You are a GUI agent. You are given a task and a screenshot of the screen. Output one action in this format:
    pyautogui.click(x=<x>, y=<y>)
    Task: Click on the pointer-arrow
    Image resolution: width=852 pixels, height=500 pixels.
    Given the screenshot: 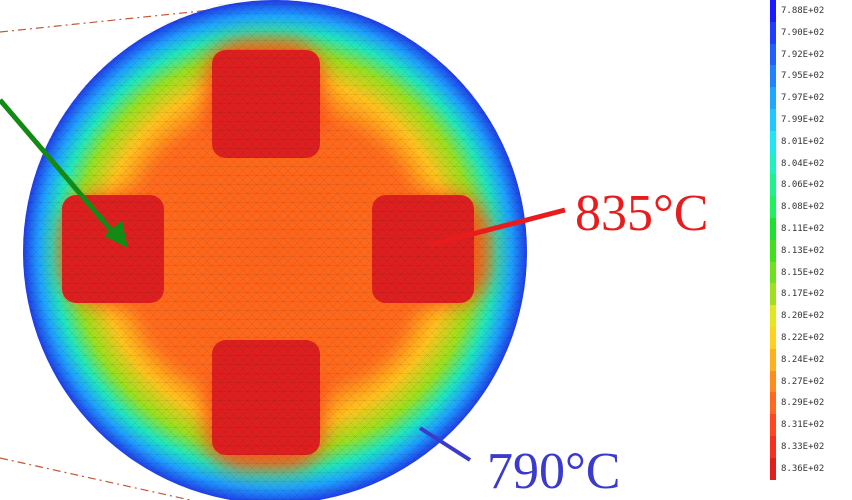 What is the action you would take?
    pyautogui.click(x=64, y=173)
    